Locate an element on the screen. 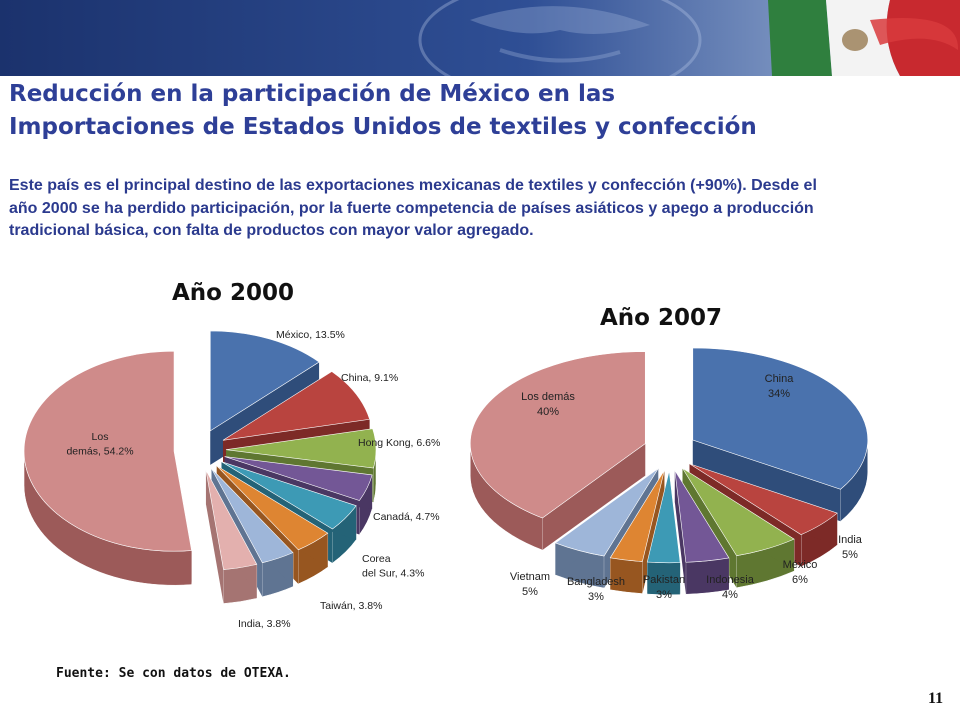 This screenshot has height=720, width=960. pie-1-slice-3-top is located at coordinates (702, 516).